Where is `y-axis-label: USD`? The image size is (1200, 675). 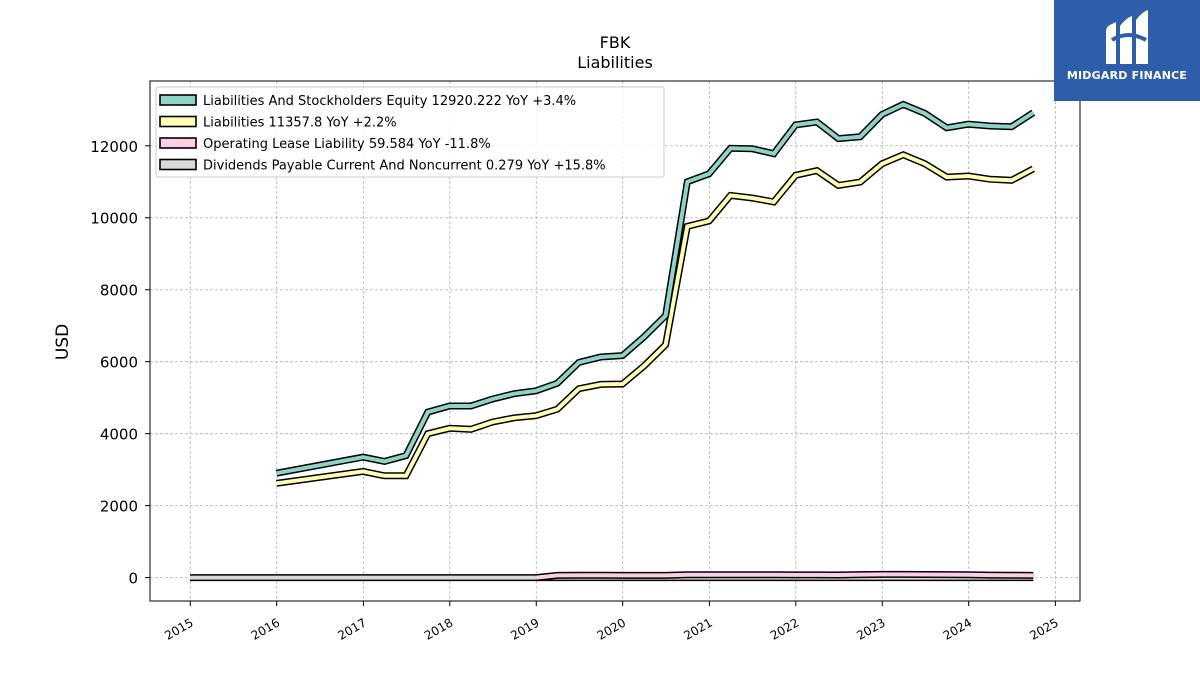 y-axis-label: USD is located at coordinates (63, 342).